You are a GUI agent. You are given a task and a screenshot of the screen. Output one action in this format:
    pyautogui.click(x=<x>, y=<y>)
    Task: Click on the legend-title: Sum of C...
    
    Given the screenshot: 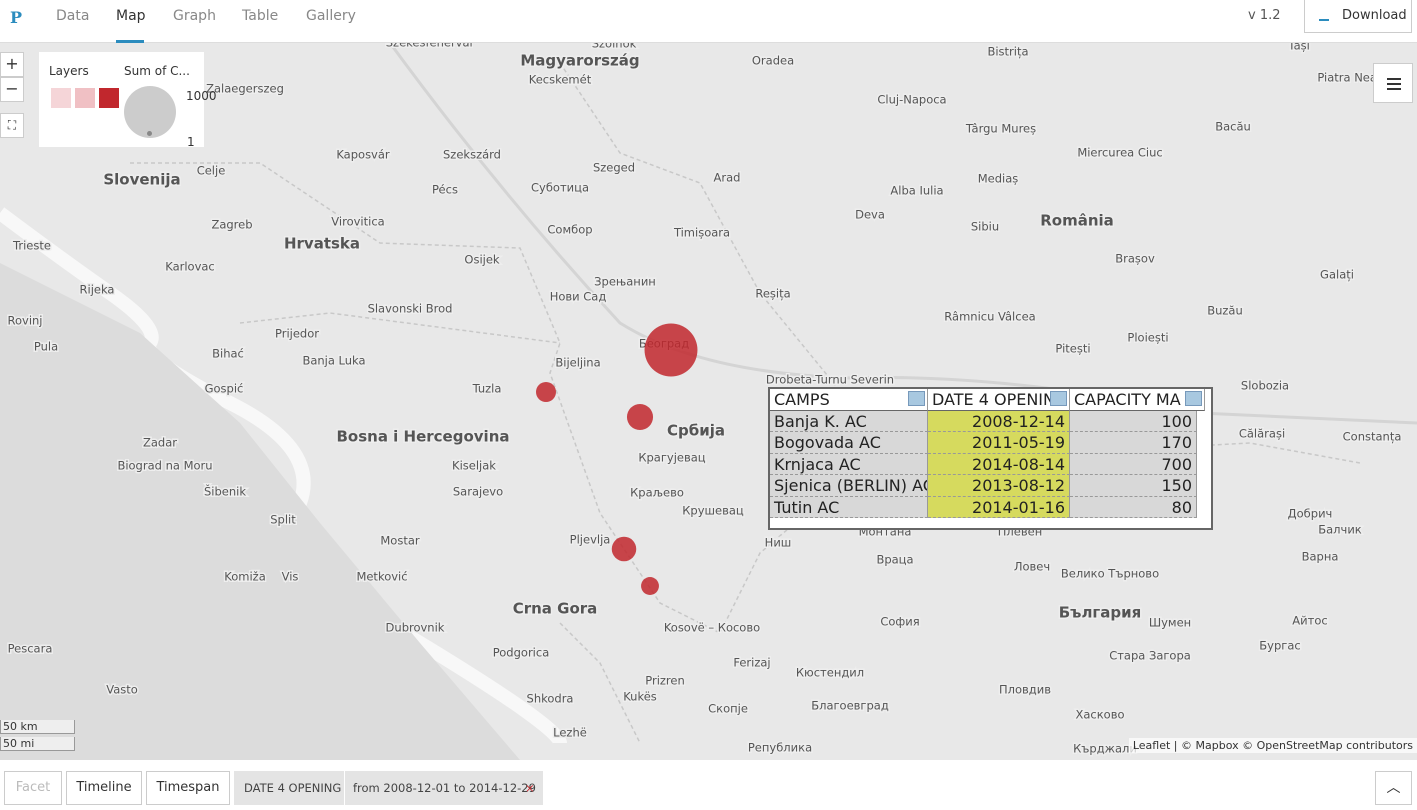 What is the action you would take?
    pyautogui.click(x=157, y=71)
    